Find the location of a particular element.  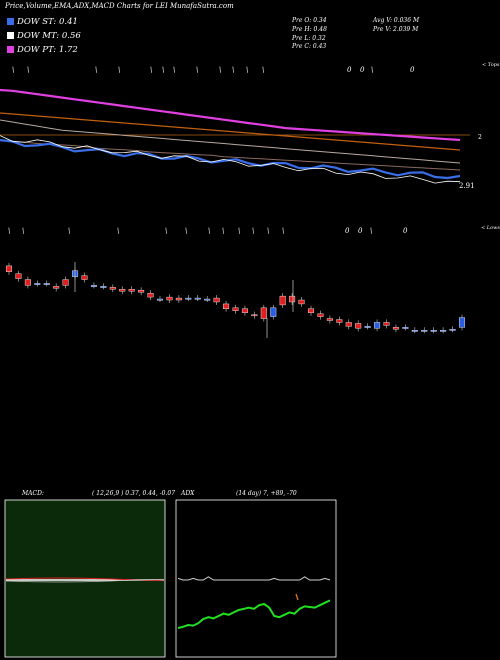

macd-line is located at coordinates (85, 581).